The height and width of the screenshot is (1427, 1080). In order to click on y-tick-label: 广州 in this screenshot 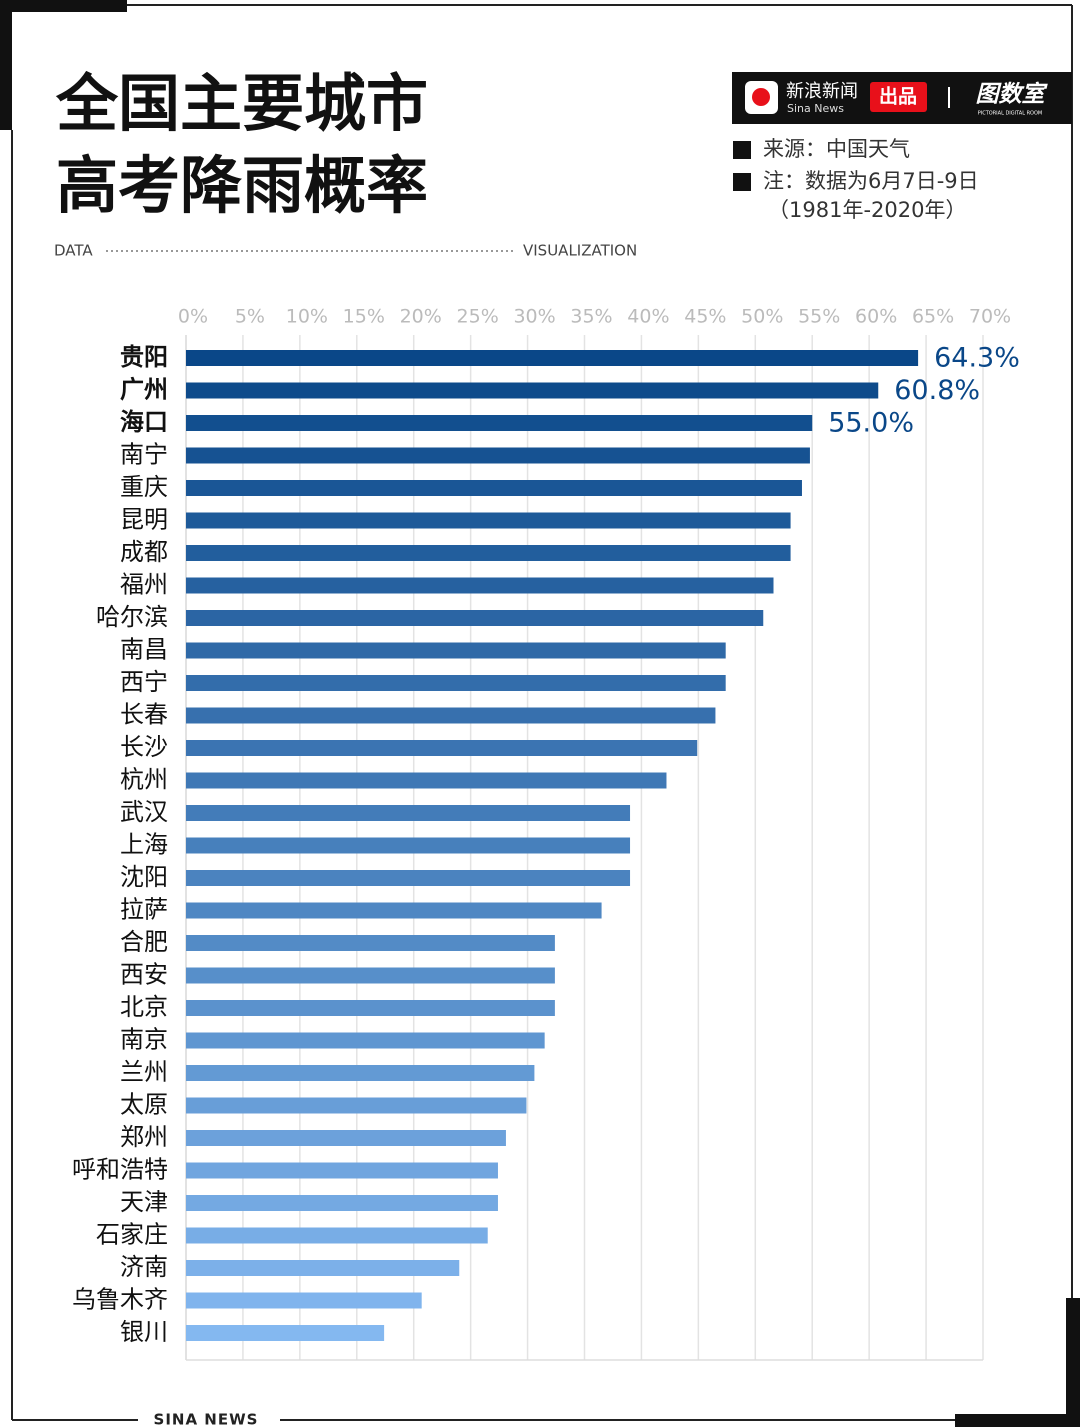, I will do `click(144, 390)`.